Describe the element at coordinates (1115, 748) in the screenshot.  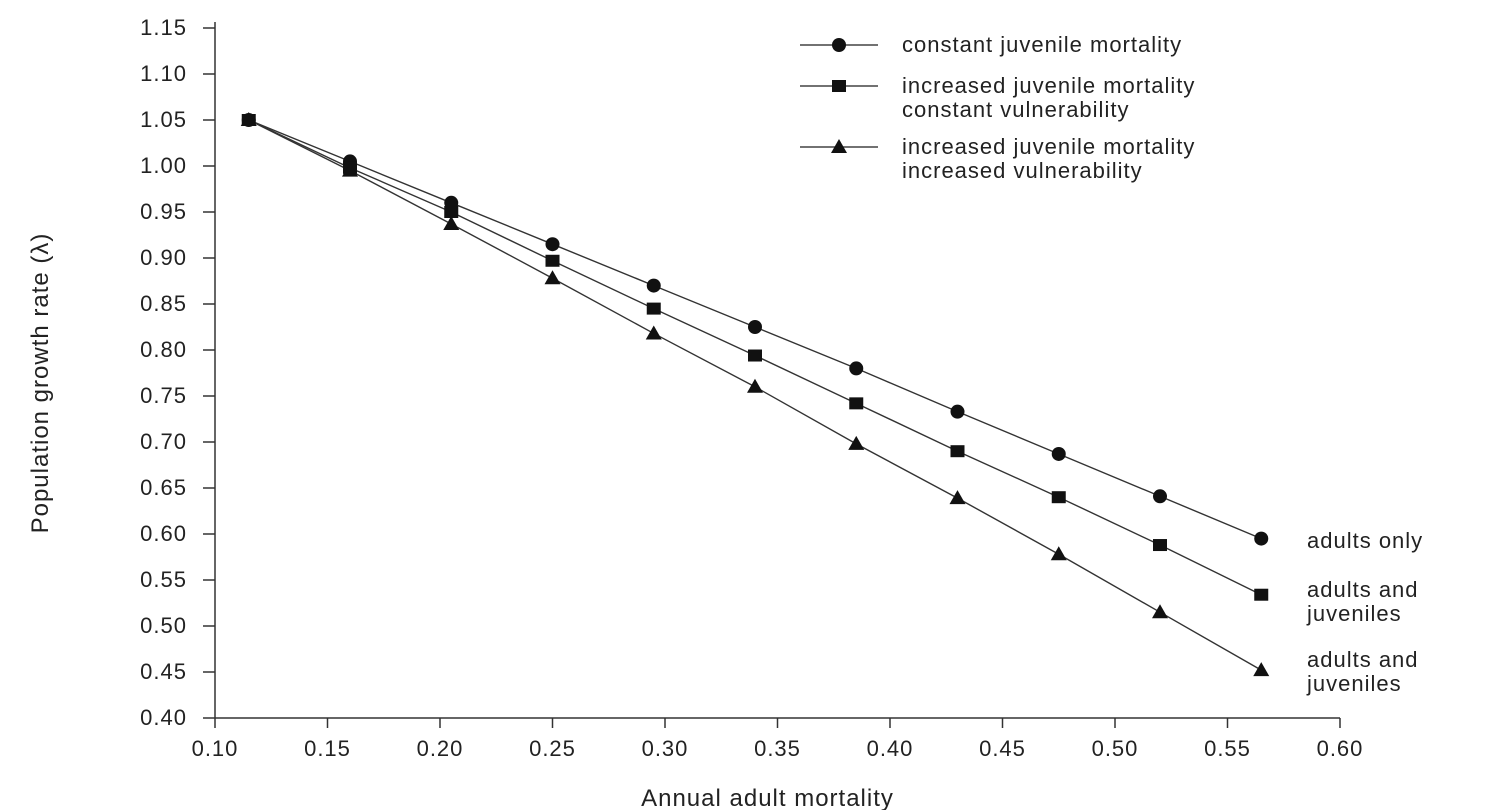
I see `x-tick-label: 0.50` at that location.